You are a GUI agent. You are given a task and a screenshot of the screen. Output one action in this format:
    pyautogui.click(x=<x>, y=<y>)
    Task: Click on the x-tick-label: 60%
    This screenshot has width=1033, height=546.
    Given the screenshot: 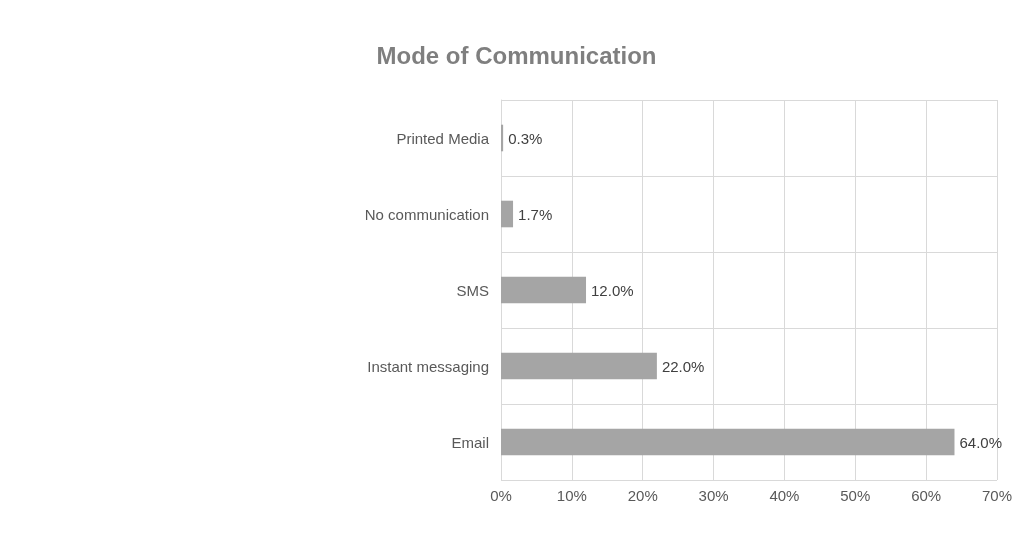 What is the action you would take?
    pyautogui.click(x=926, y=495)
    